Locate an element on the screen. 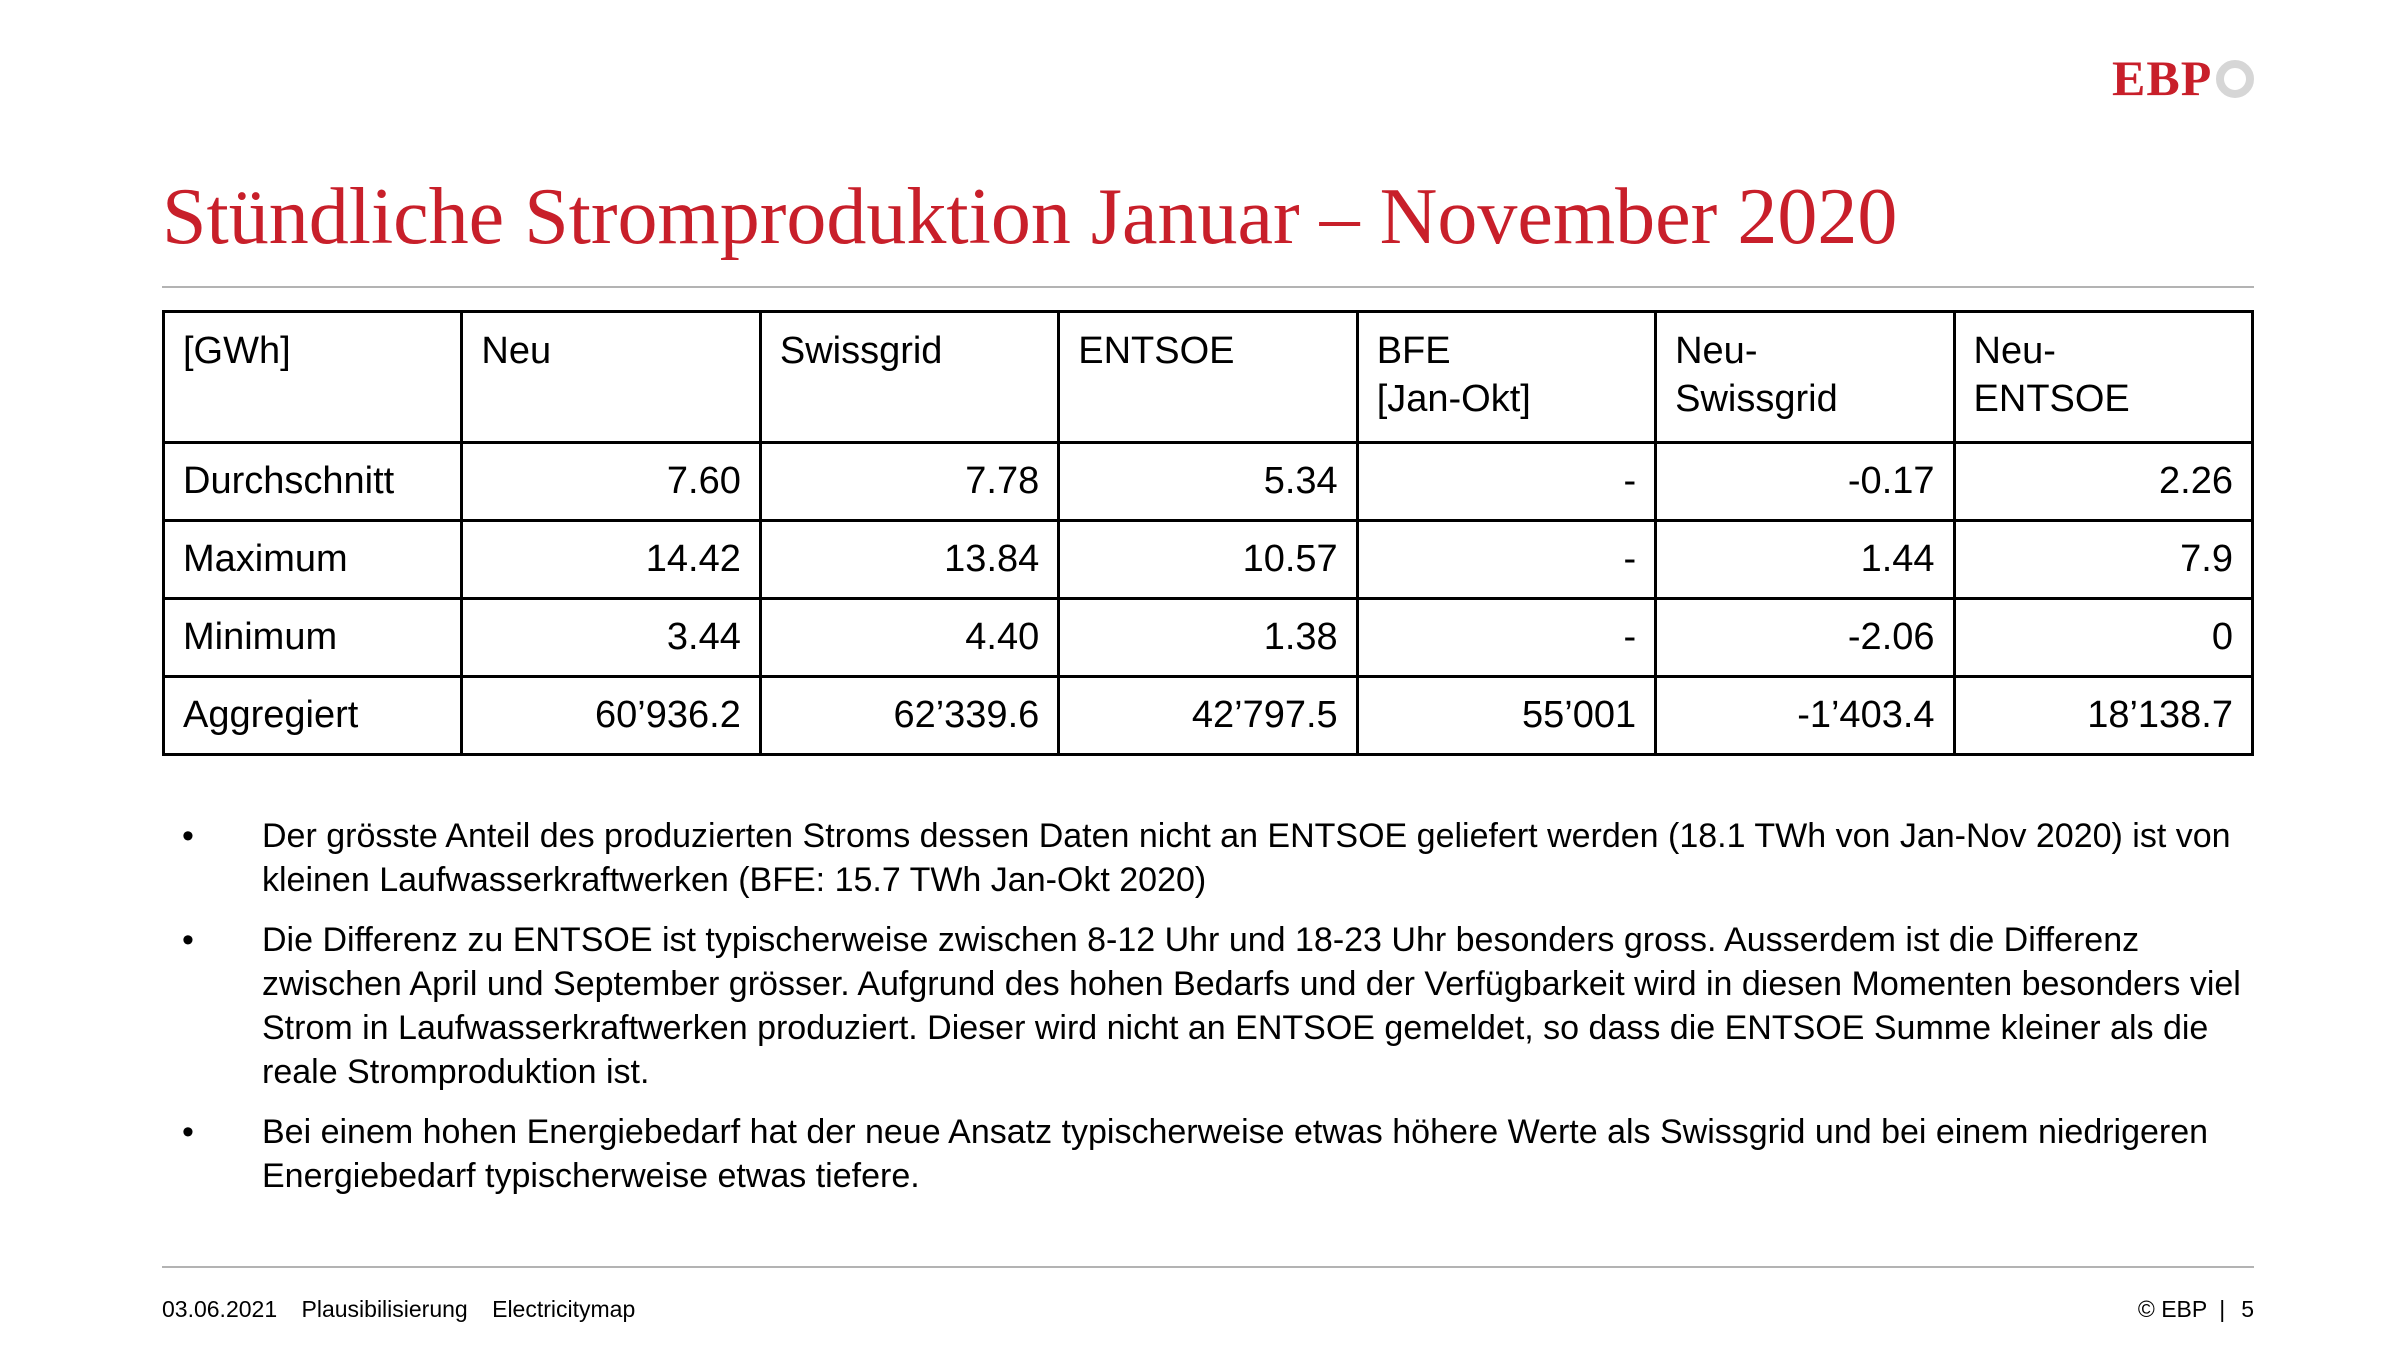 The height and width of the screenshot is (1352, 2400). table-cell: 10.57 is located at coordinates (1208, 559).